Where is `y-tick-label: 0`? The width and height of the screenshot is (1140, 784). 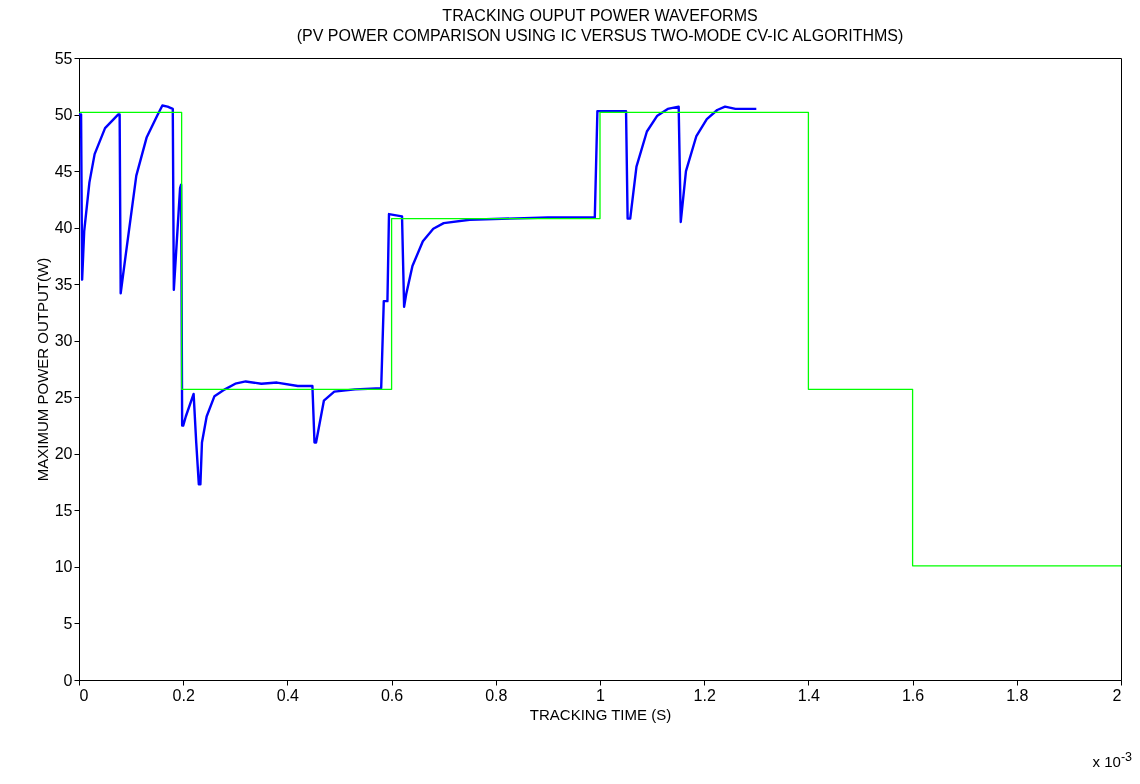
y-tick-label: 0 is located at coordinates (68, 680).